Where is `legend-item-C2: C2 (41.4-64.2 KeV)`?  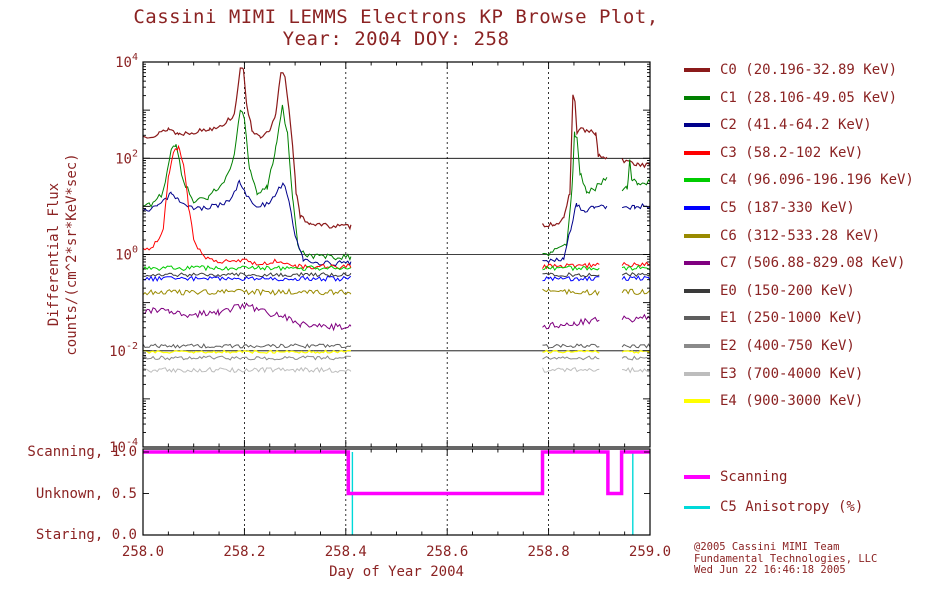 legend-item-C2: C2 (41.4-64.2 KeV) is located at coordinates (799, 125).